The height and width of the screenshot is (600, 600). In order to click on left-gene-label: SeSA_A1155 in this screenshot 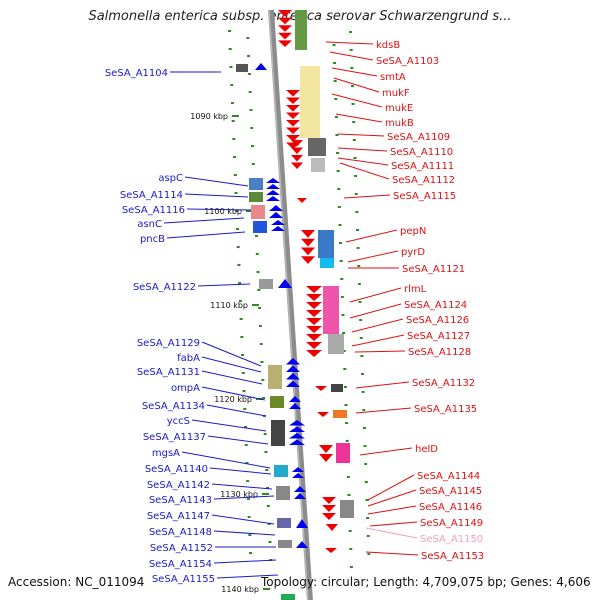, I will do `click(183, 579)`.